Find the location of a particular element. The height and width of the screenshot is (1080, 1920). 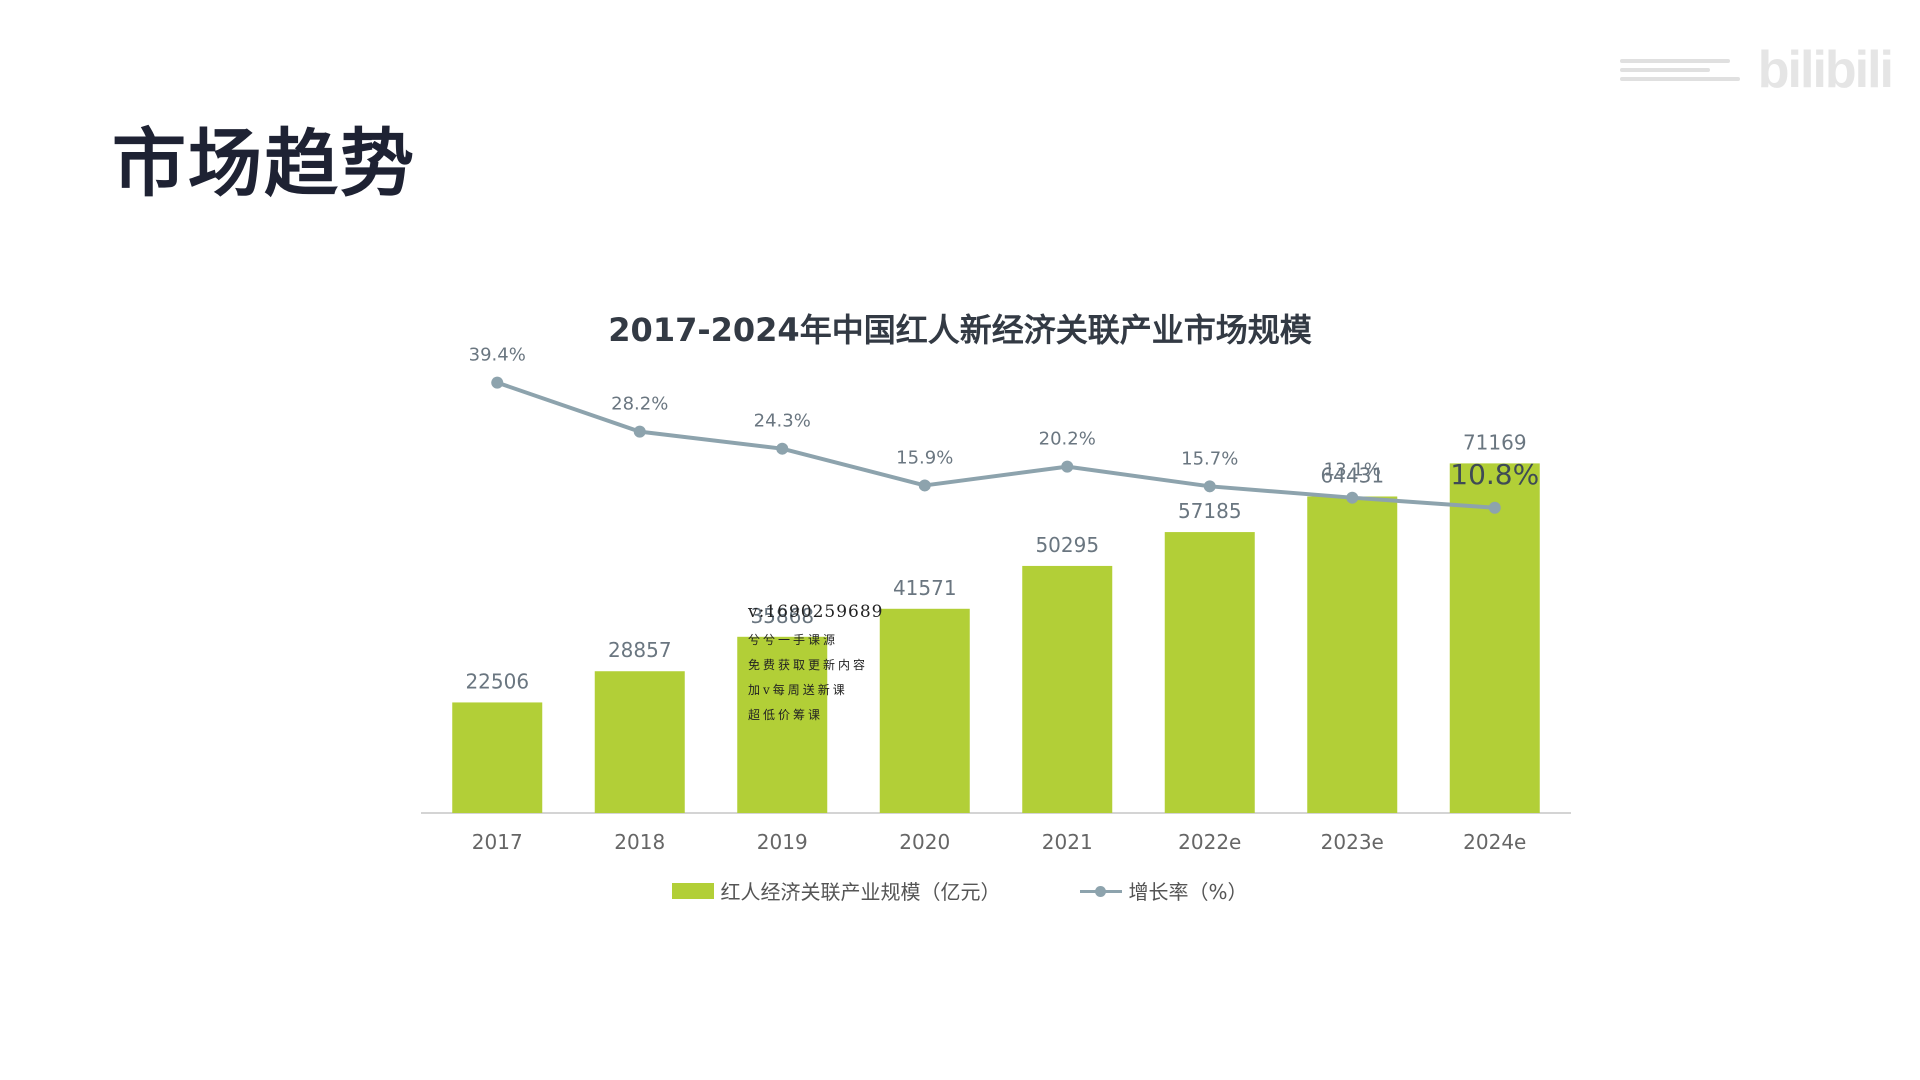

growth-line is located at coordinates (995, 445).